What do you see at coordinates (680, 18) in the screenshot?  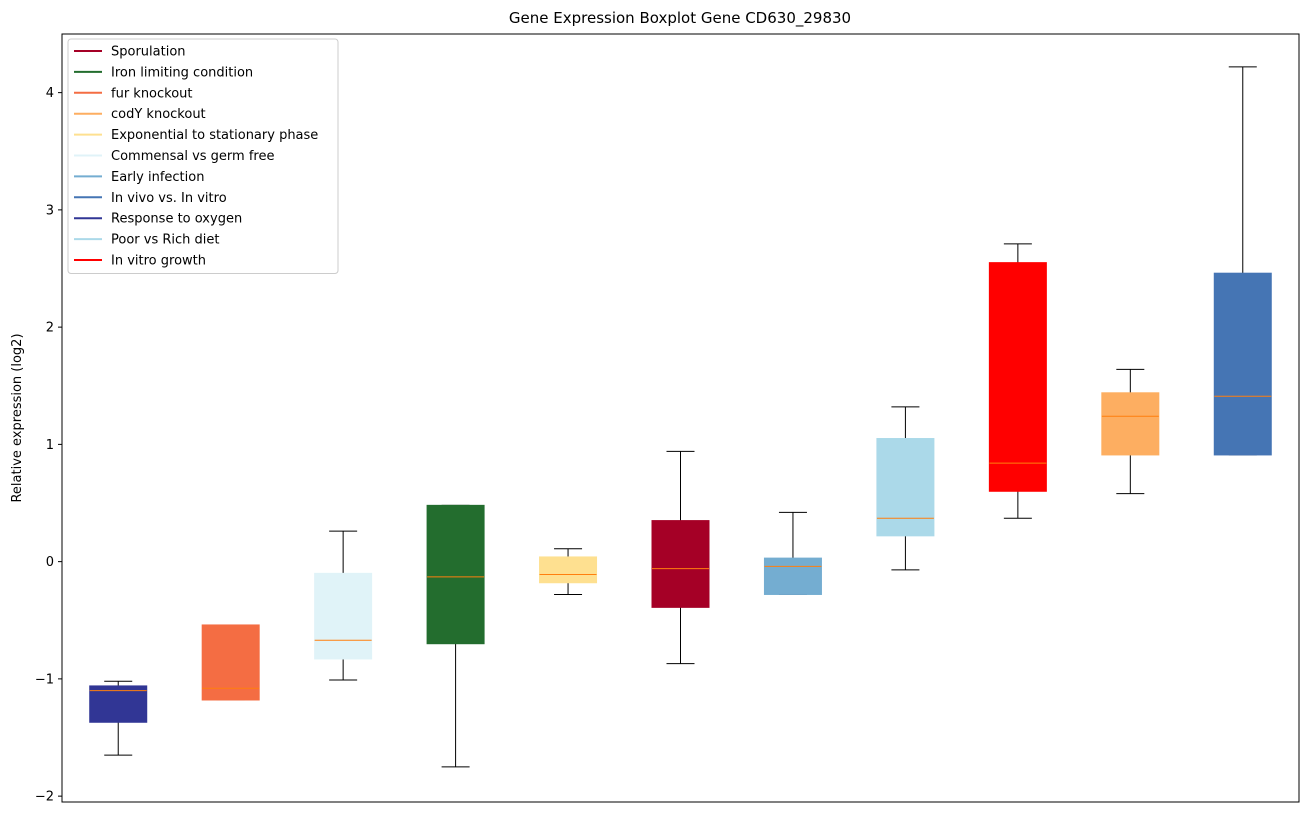 I see `chart-title: Gene Expression Boxplot Gene CD630_29830` at bounding box center [680, 18].